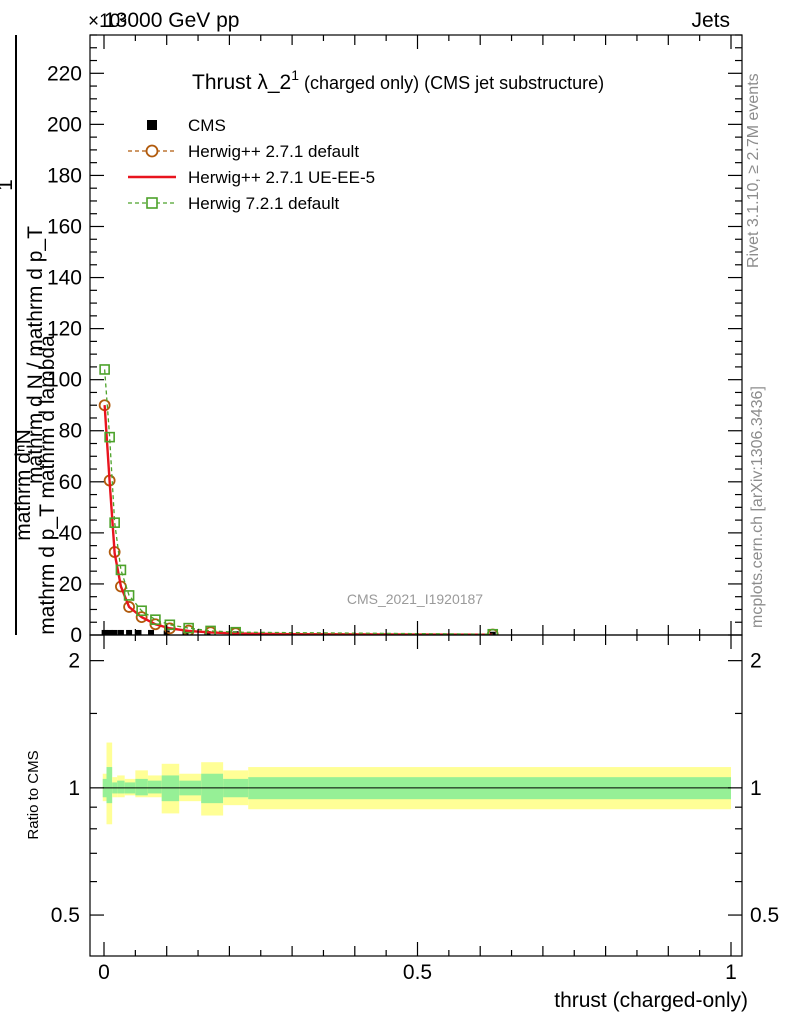 The height and width of the screenshot is (1024, 786). I want to click on ratio-bands, so click(416, 783).